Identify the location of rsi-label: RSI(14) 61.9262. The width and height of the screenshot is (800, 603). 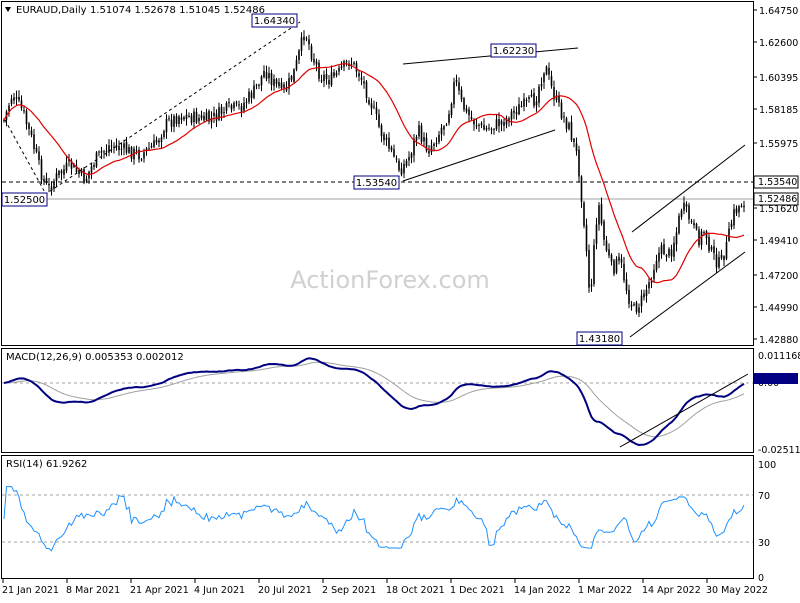
(46, 464).